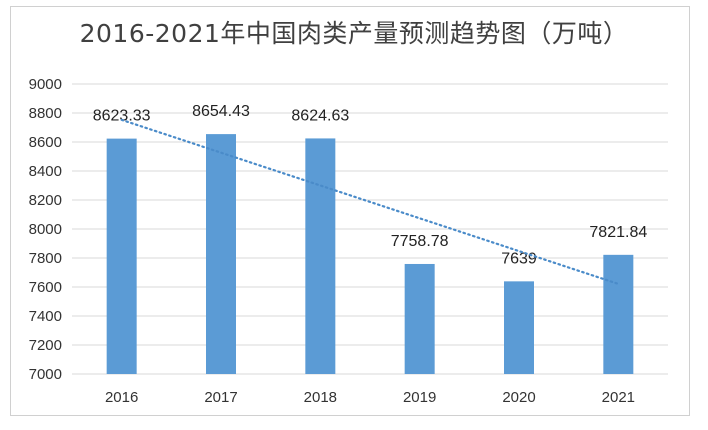 Image resolution: width=708 pixels, height=430 pixels. I want to click on x-tick-label: 2020, so click(518, 397).